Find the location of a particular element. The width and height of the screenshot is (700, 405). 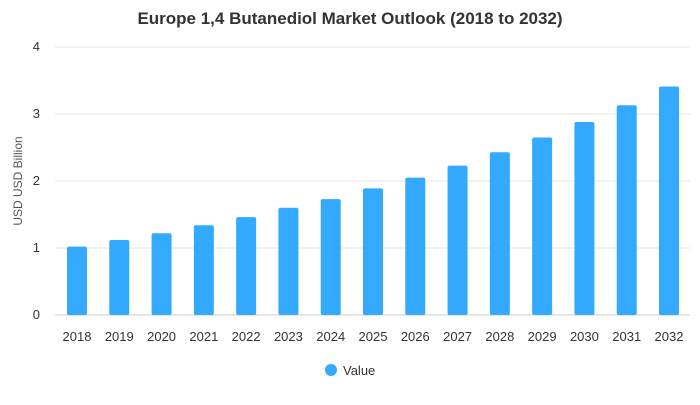

bar-2027 is located at coordinates (457, 240).